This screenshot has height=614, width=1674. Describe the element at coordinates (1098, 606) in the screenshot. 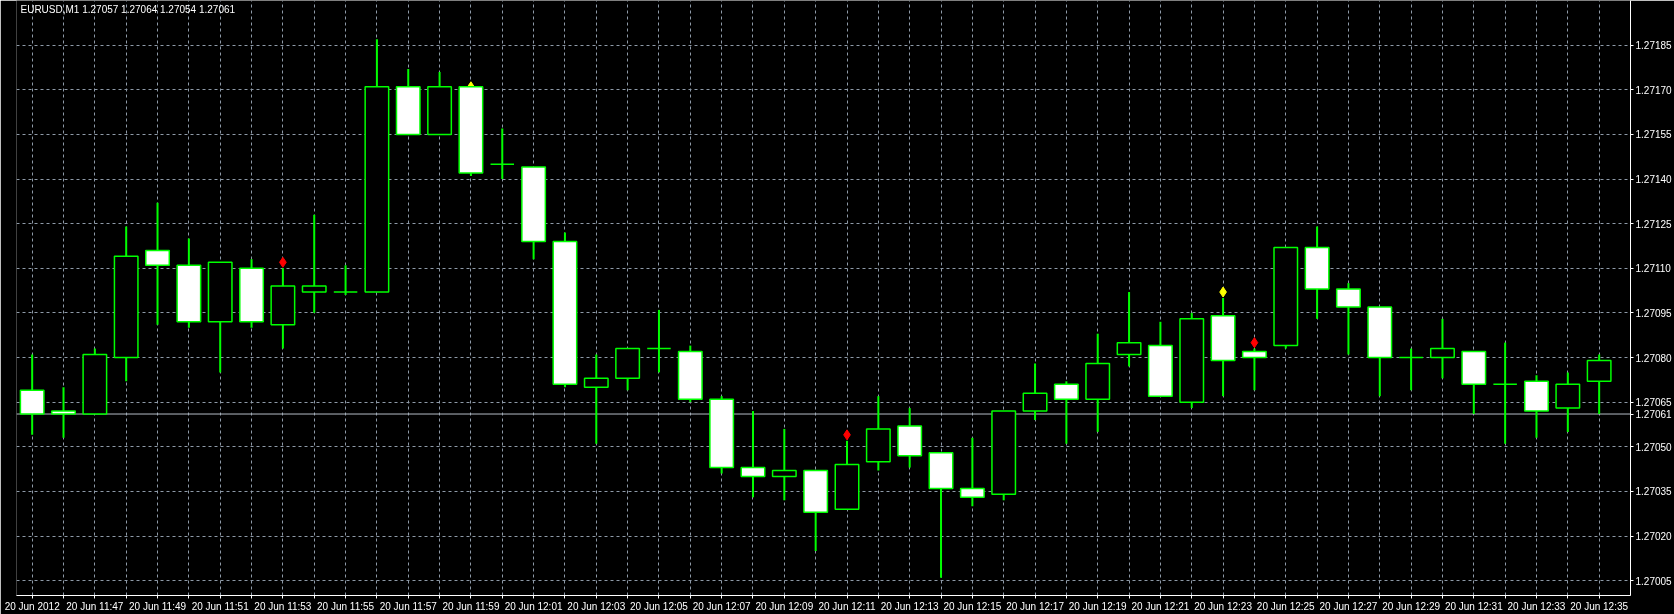

I see `x-tick-label: 20 Jun 12:19` at that location.